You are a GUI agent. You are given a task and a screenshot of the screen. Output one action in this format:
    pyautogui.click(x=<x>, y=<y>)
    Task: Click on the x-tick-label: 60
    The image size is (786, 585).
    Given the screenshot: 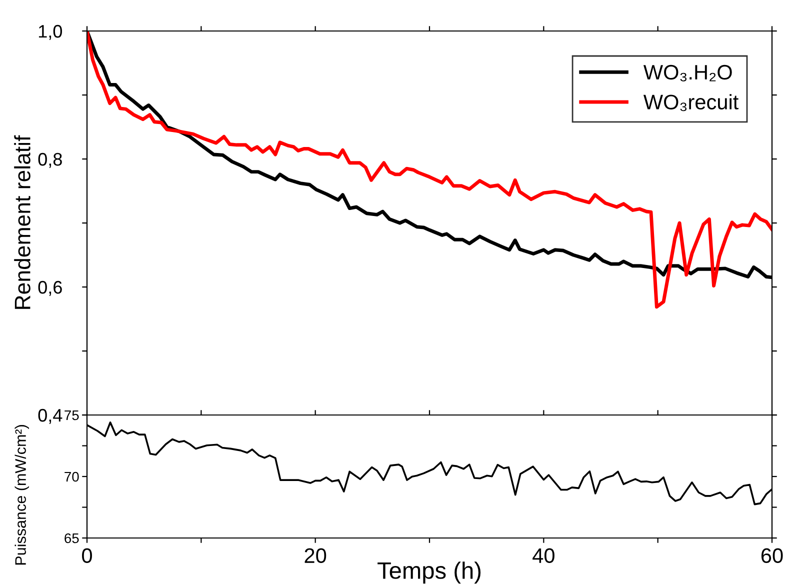 What is the action you would take?
    pyautogui.click(x=772, y=556)
    